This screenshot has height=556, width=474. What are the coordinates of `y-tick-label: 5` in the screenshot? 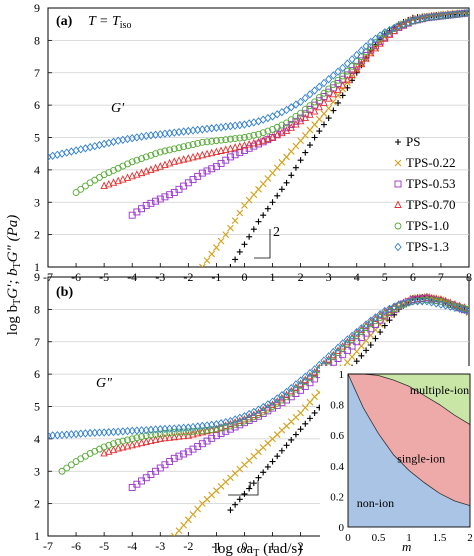 It's located at (37, 407).